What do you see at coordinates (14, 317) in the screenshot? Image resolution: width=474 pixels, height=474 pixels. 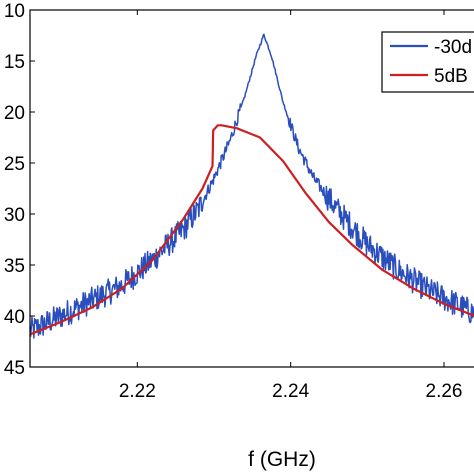 I see `y-tick-label: 40` at bounding box center [14, 317].